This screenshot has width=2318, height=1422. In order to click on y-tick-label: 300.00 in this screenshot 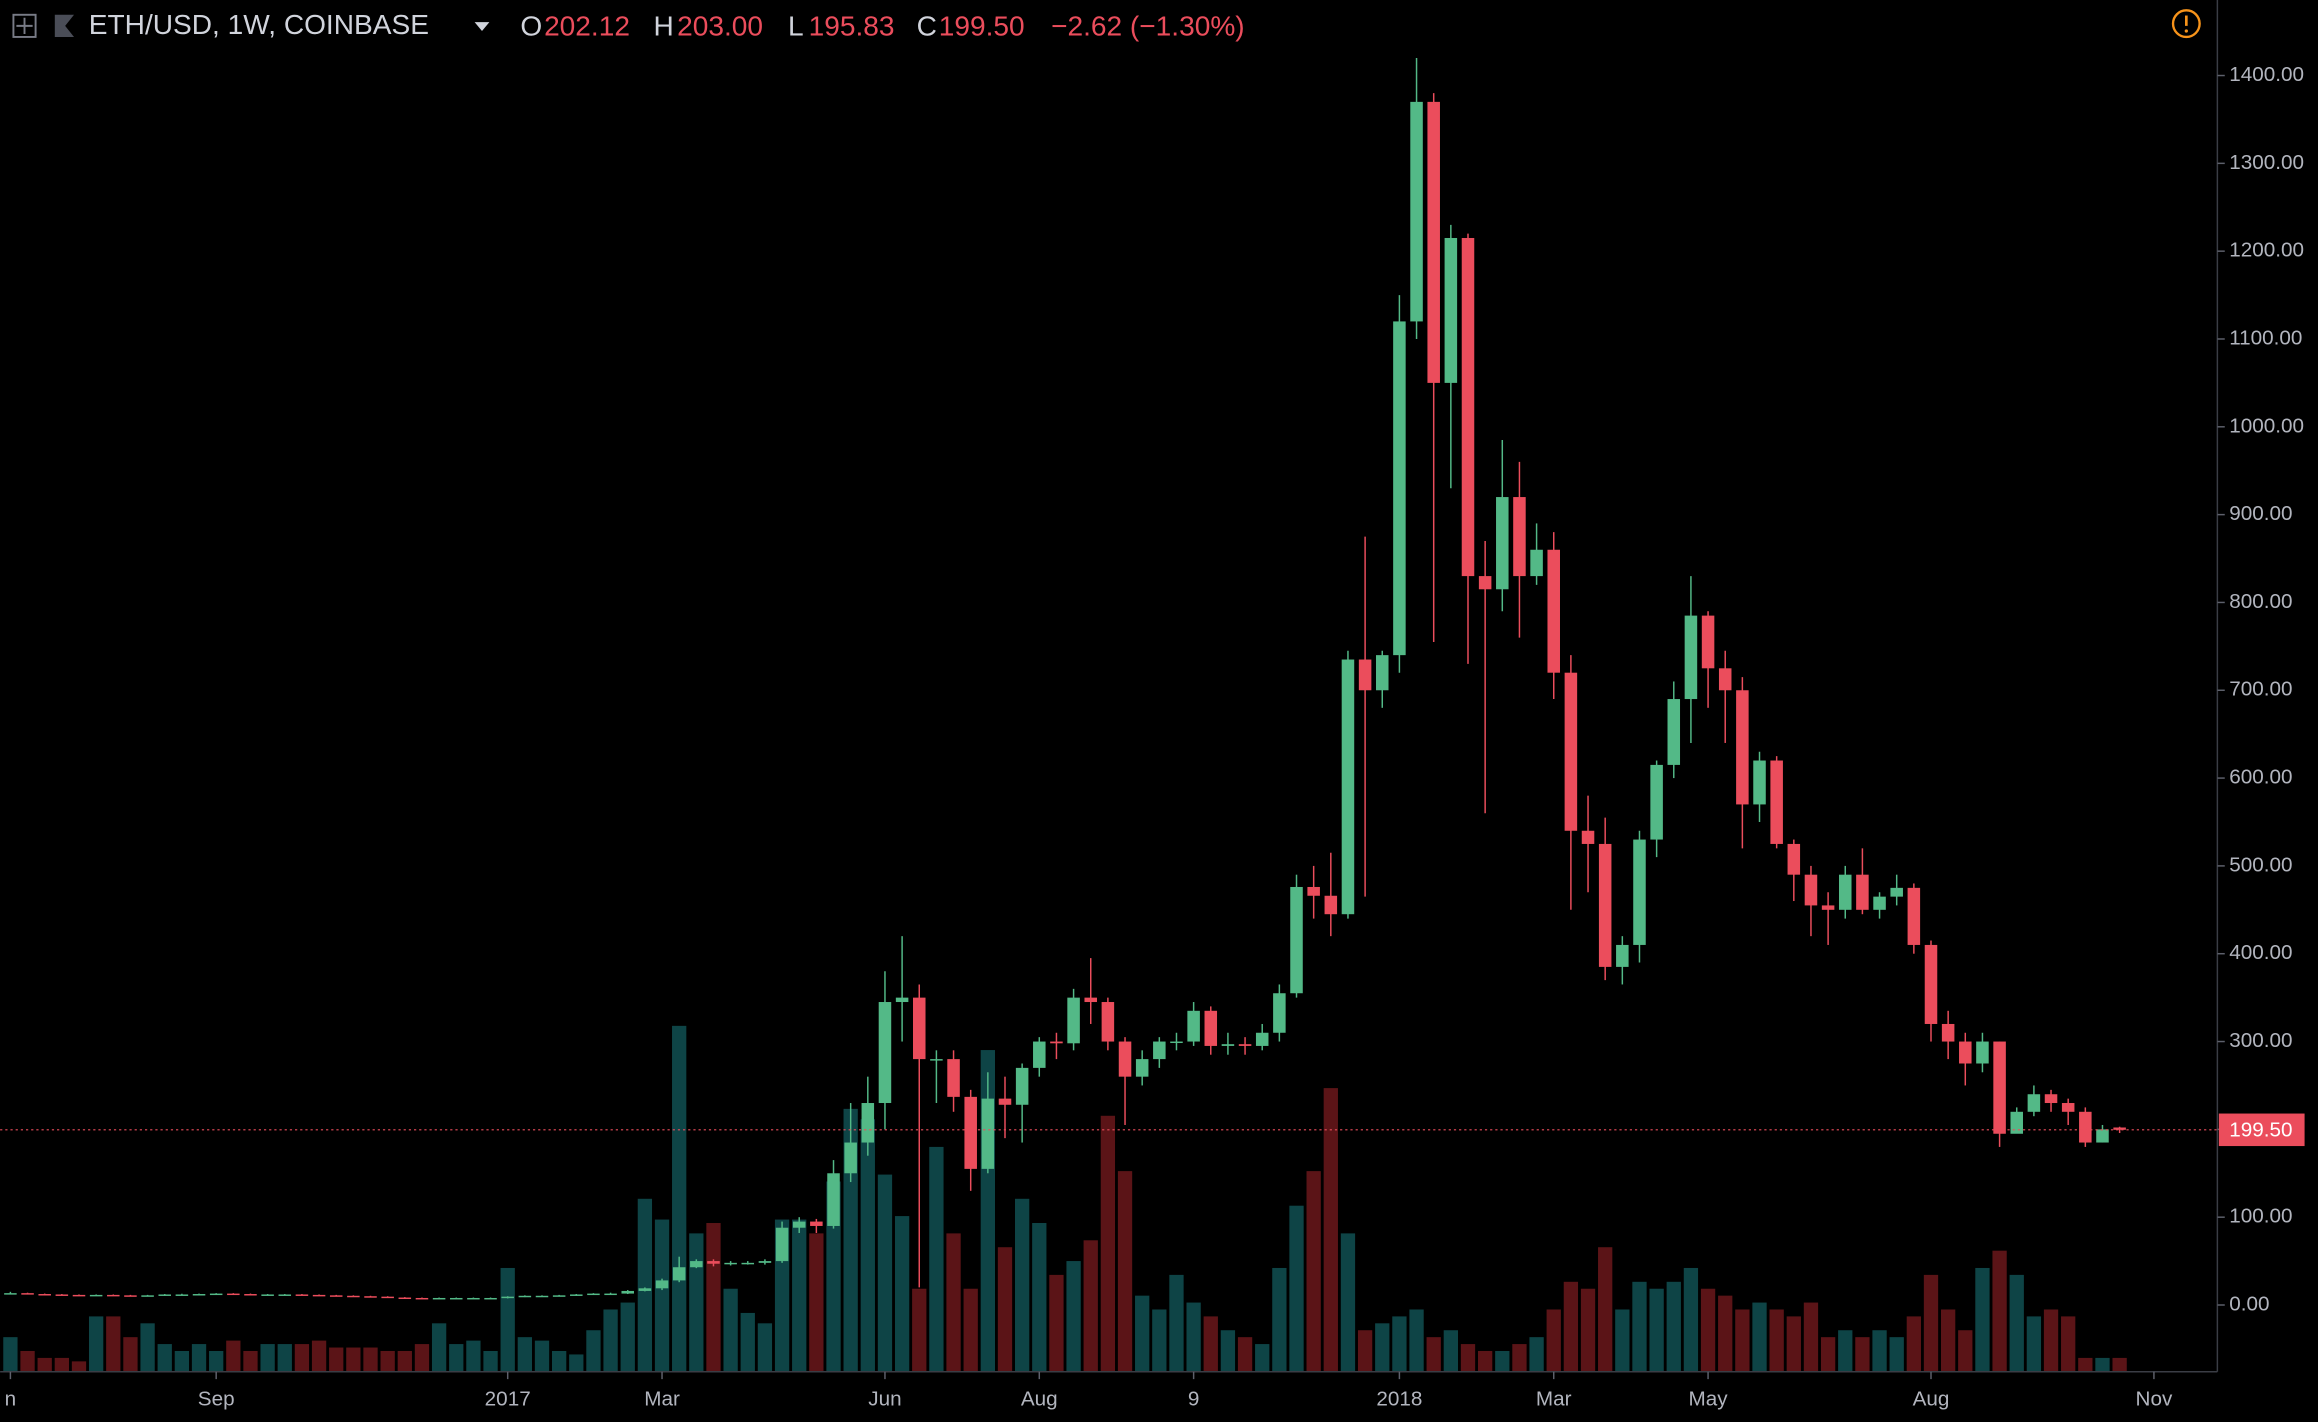, I will do `click(2260, 1040)`.